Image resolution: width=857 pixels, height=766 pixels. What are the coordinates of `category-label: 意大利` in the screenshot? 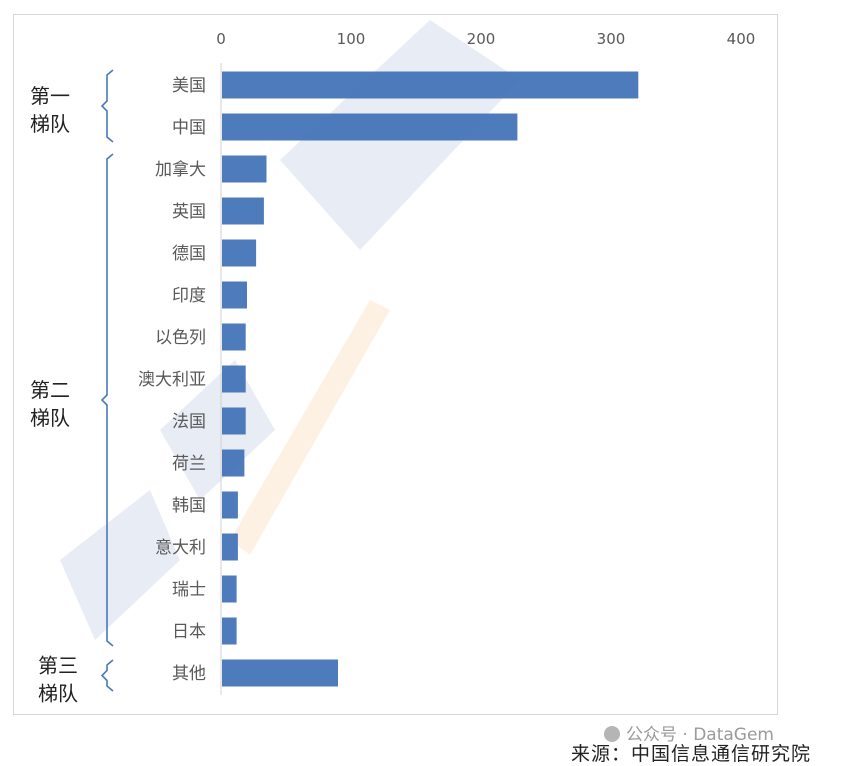 It's located at (180, 548).